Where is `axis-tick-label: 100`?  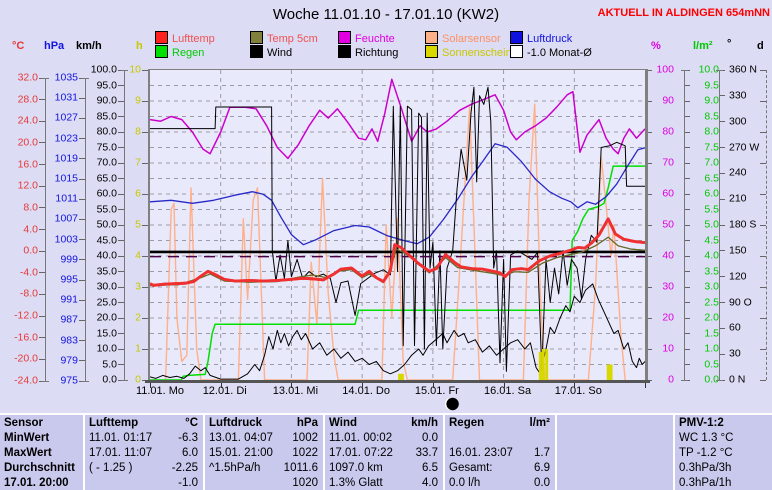 axis-tick-label: 100 is located at coordinates (665, 69).